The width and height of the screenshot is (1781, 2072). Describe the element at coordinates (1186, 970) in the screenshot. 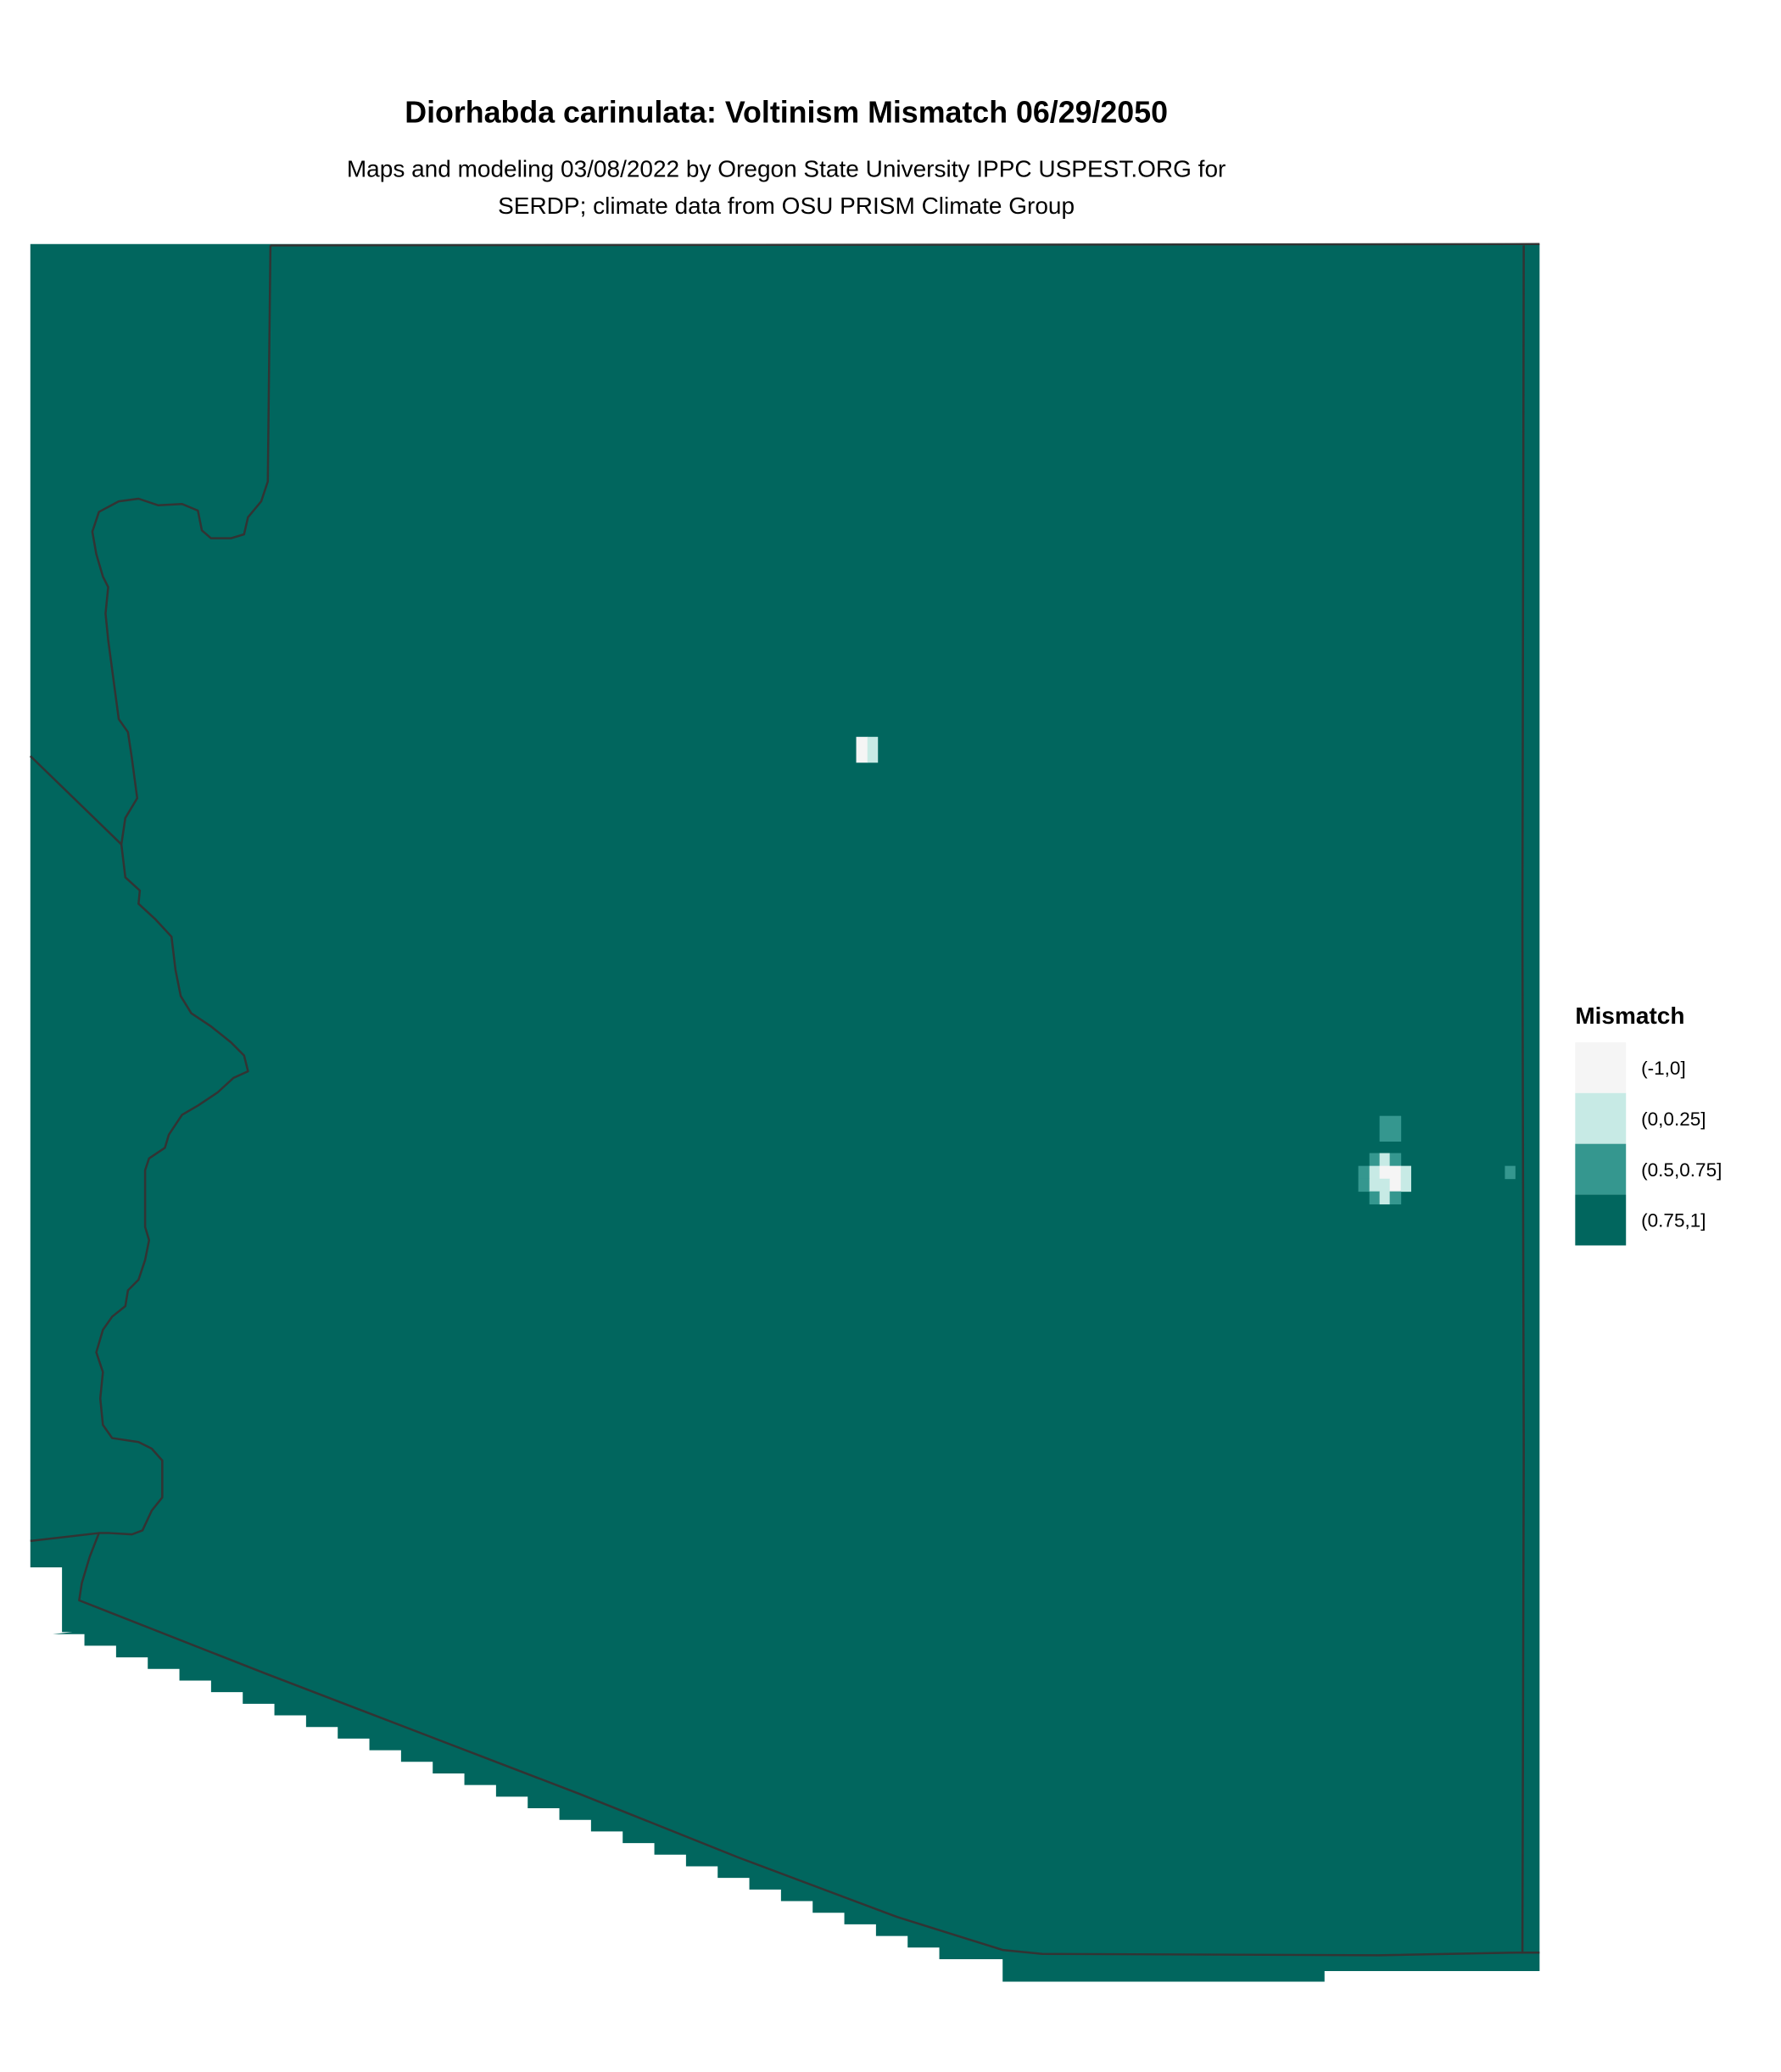

I see `raster-cells` at that location.